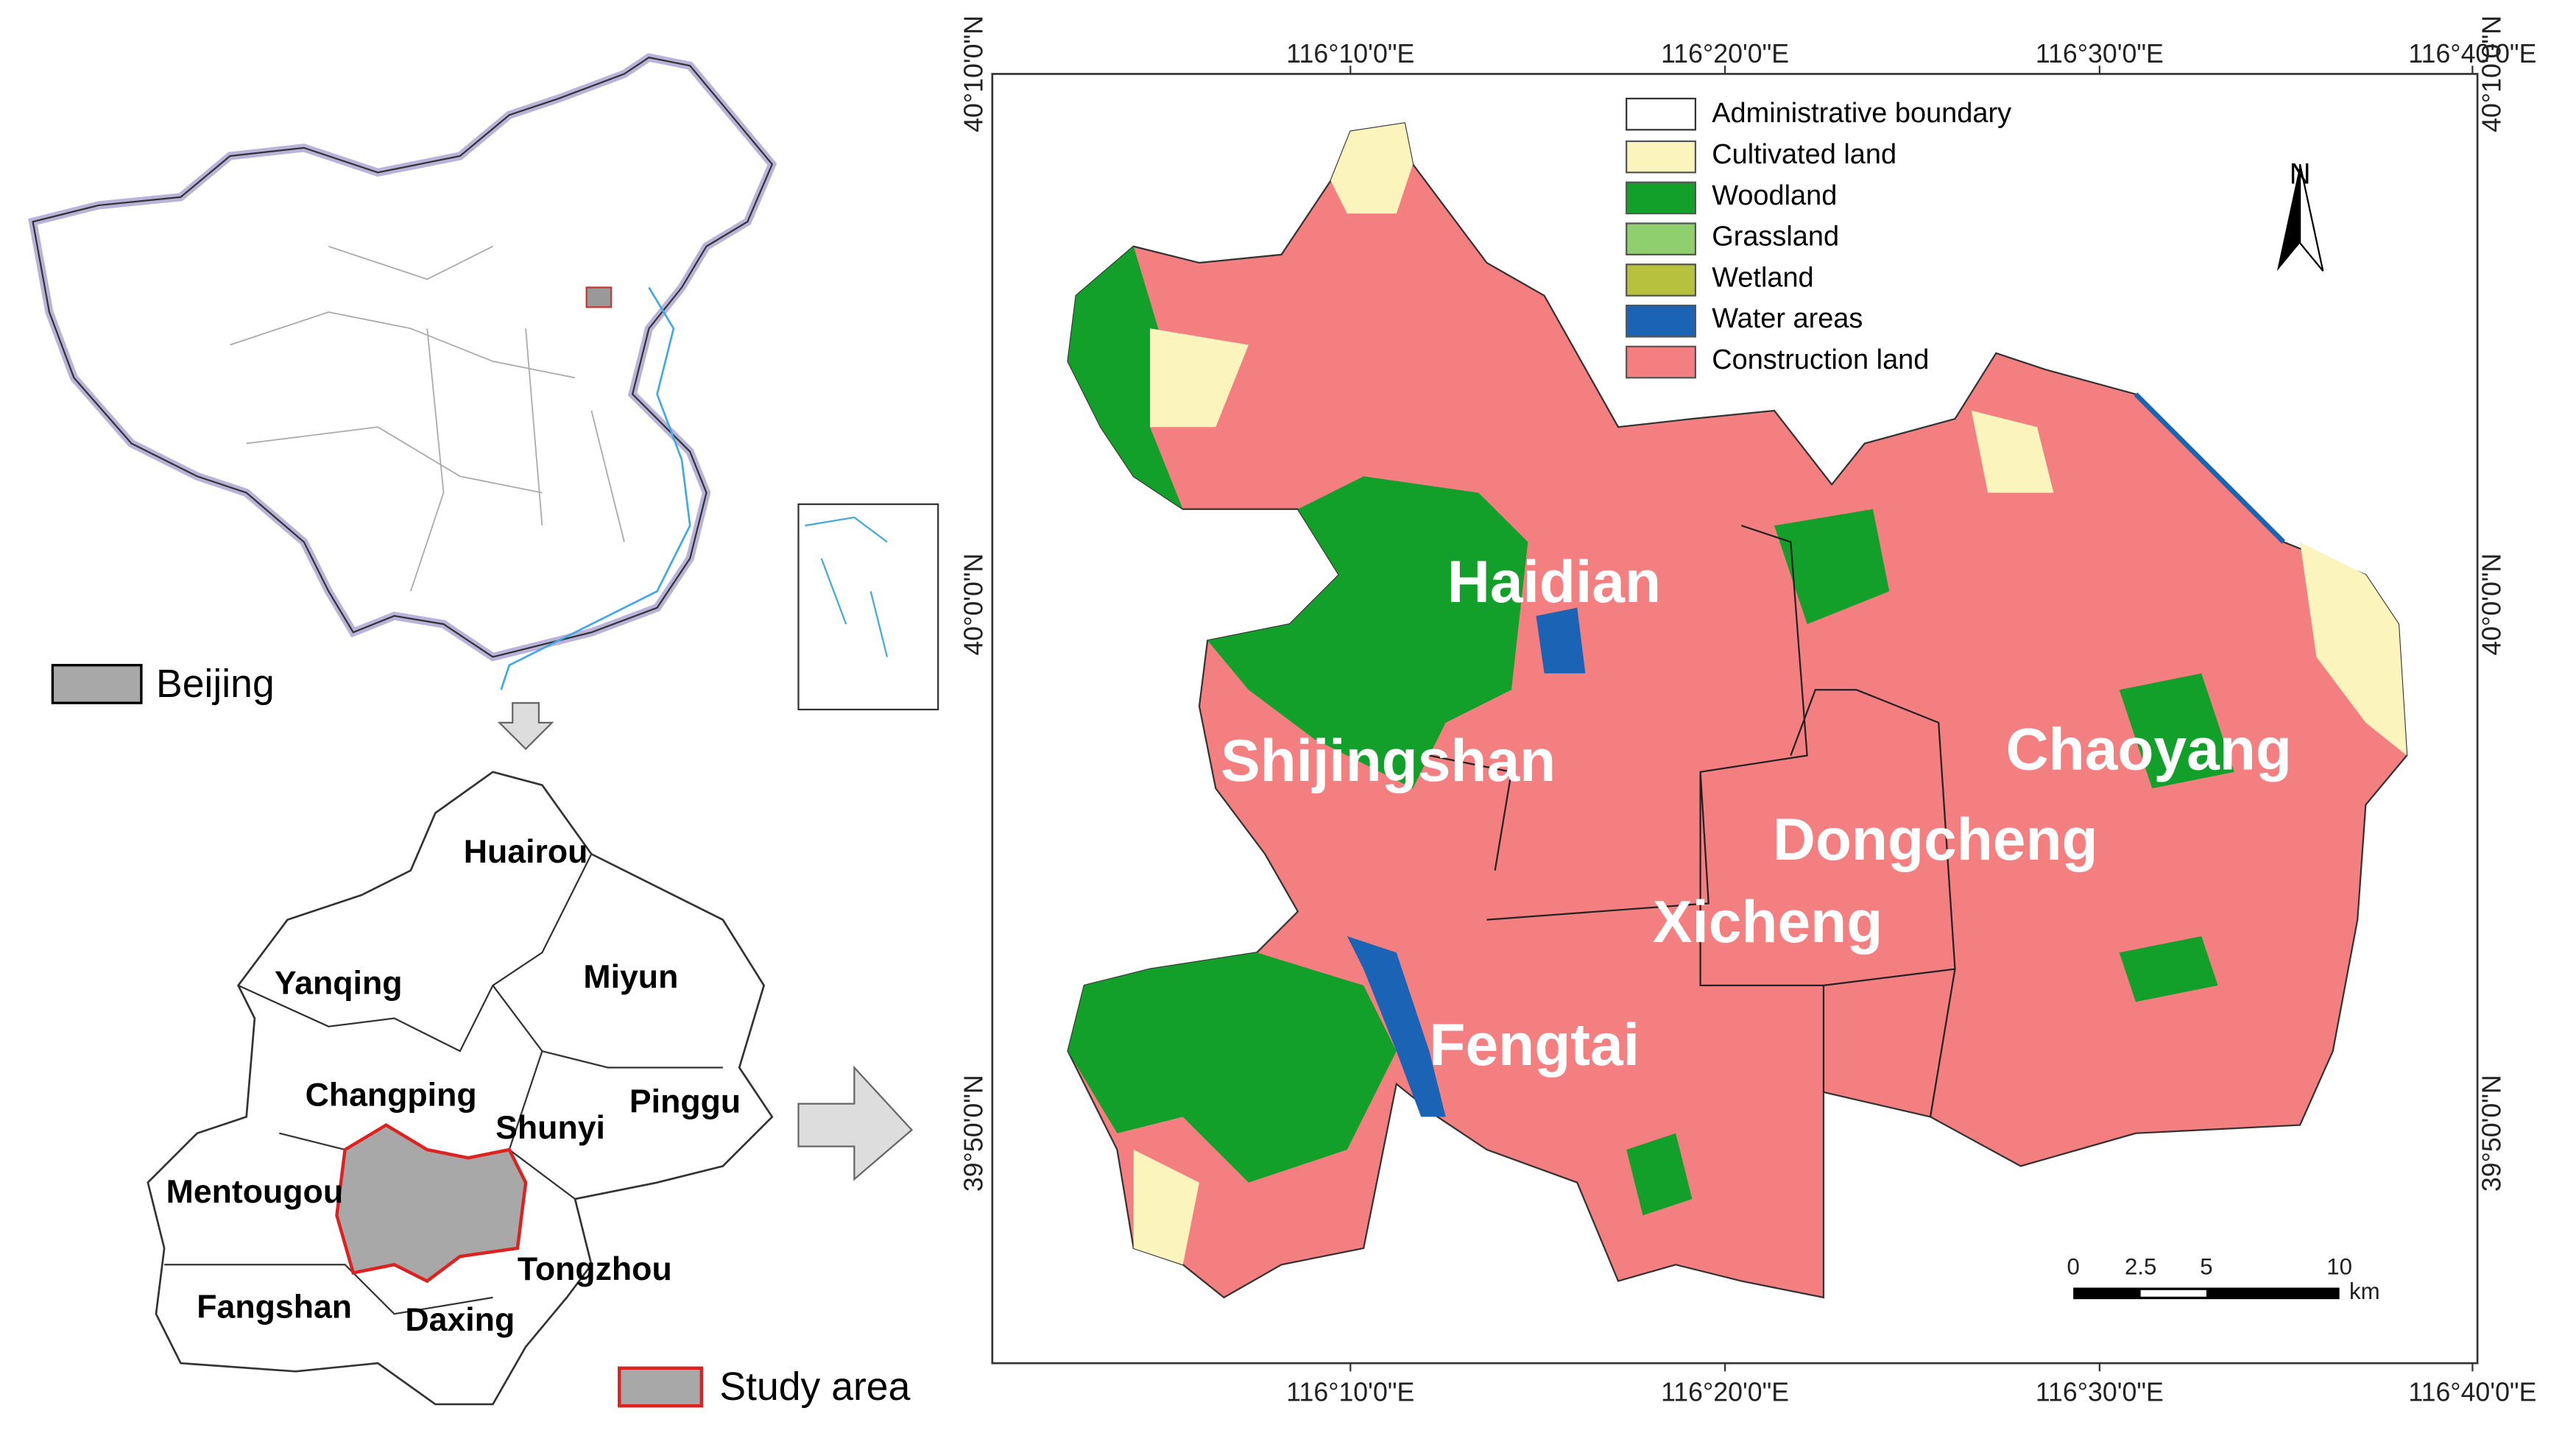 The width and height of the screenshot is (2576, 1433). I want to click on district-label: Yanqing, so click(339, 984).